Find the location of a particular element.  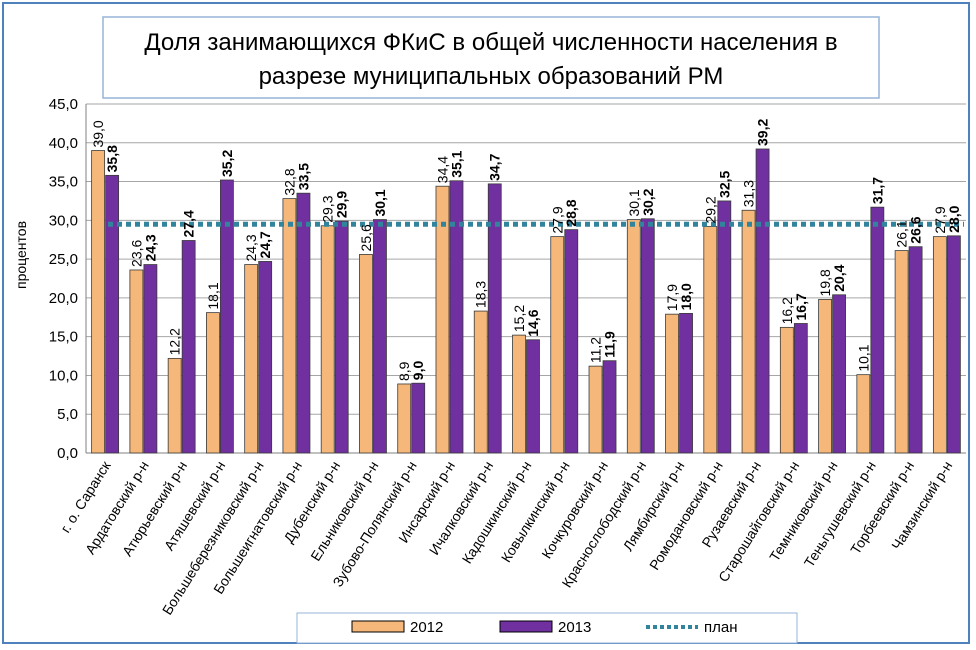

data-label-2012: 19,8 is located at coordinates (825, 282).